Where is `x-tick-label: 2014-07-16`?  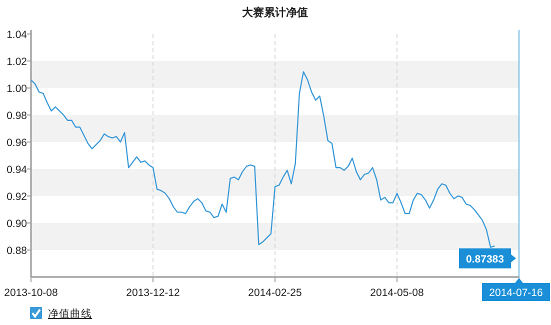 x-tick-label: 2014-07-16 is located at coordinates (516, 293).